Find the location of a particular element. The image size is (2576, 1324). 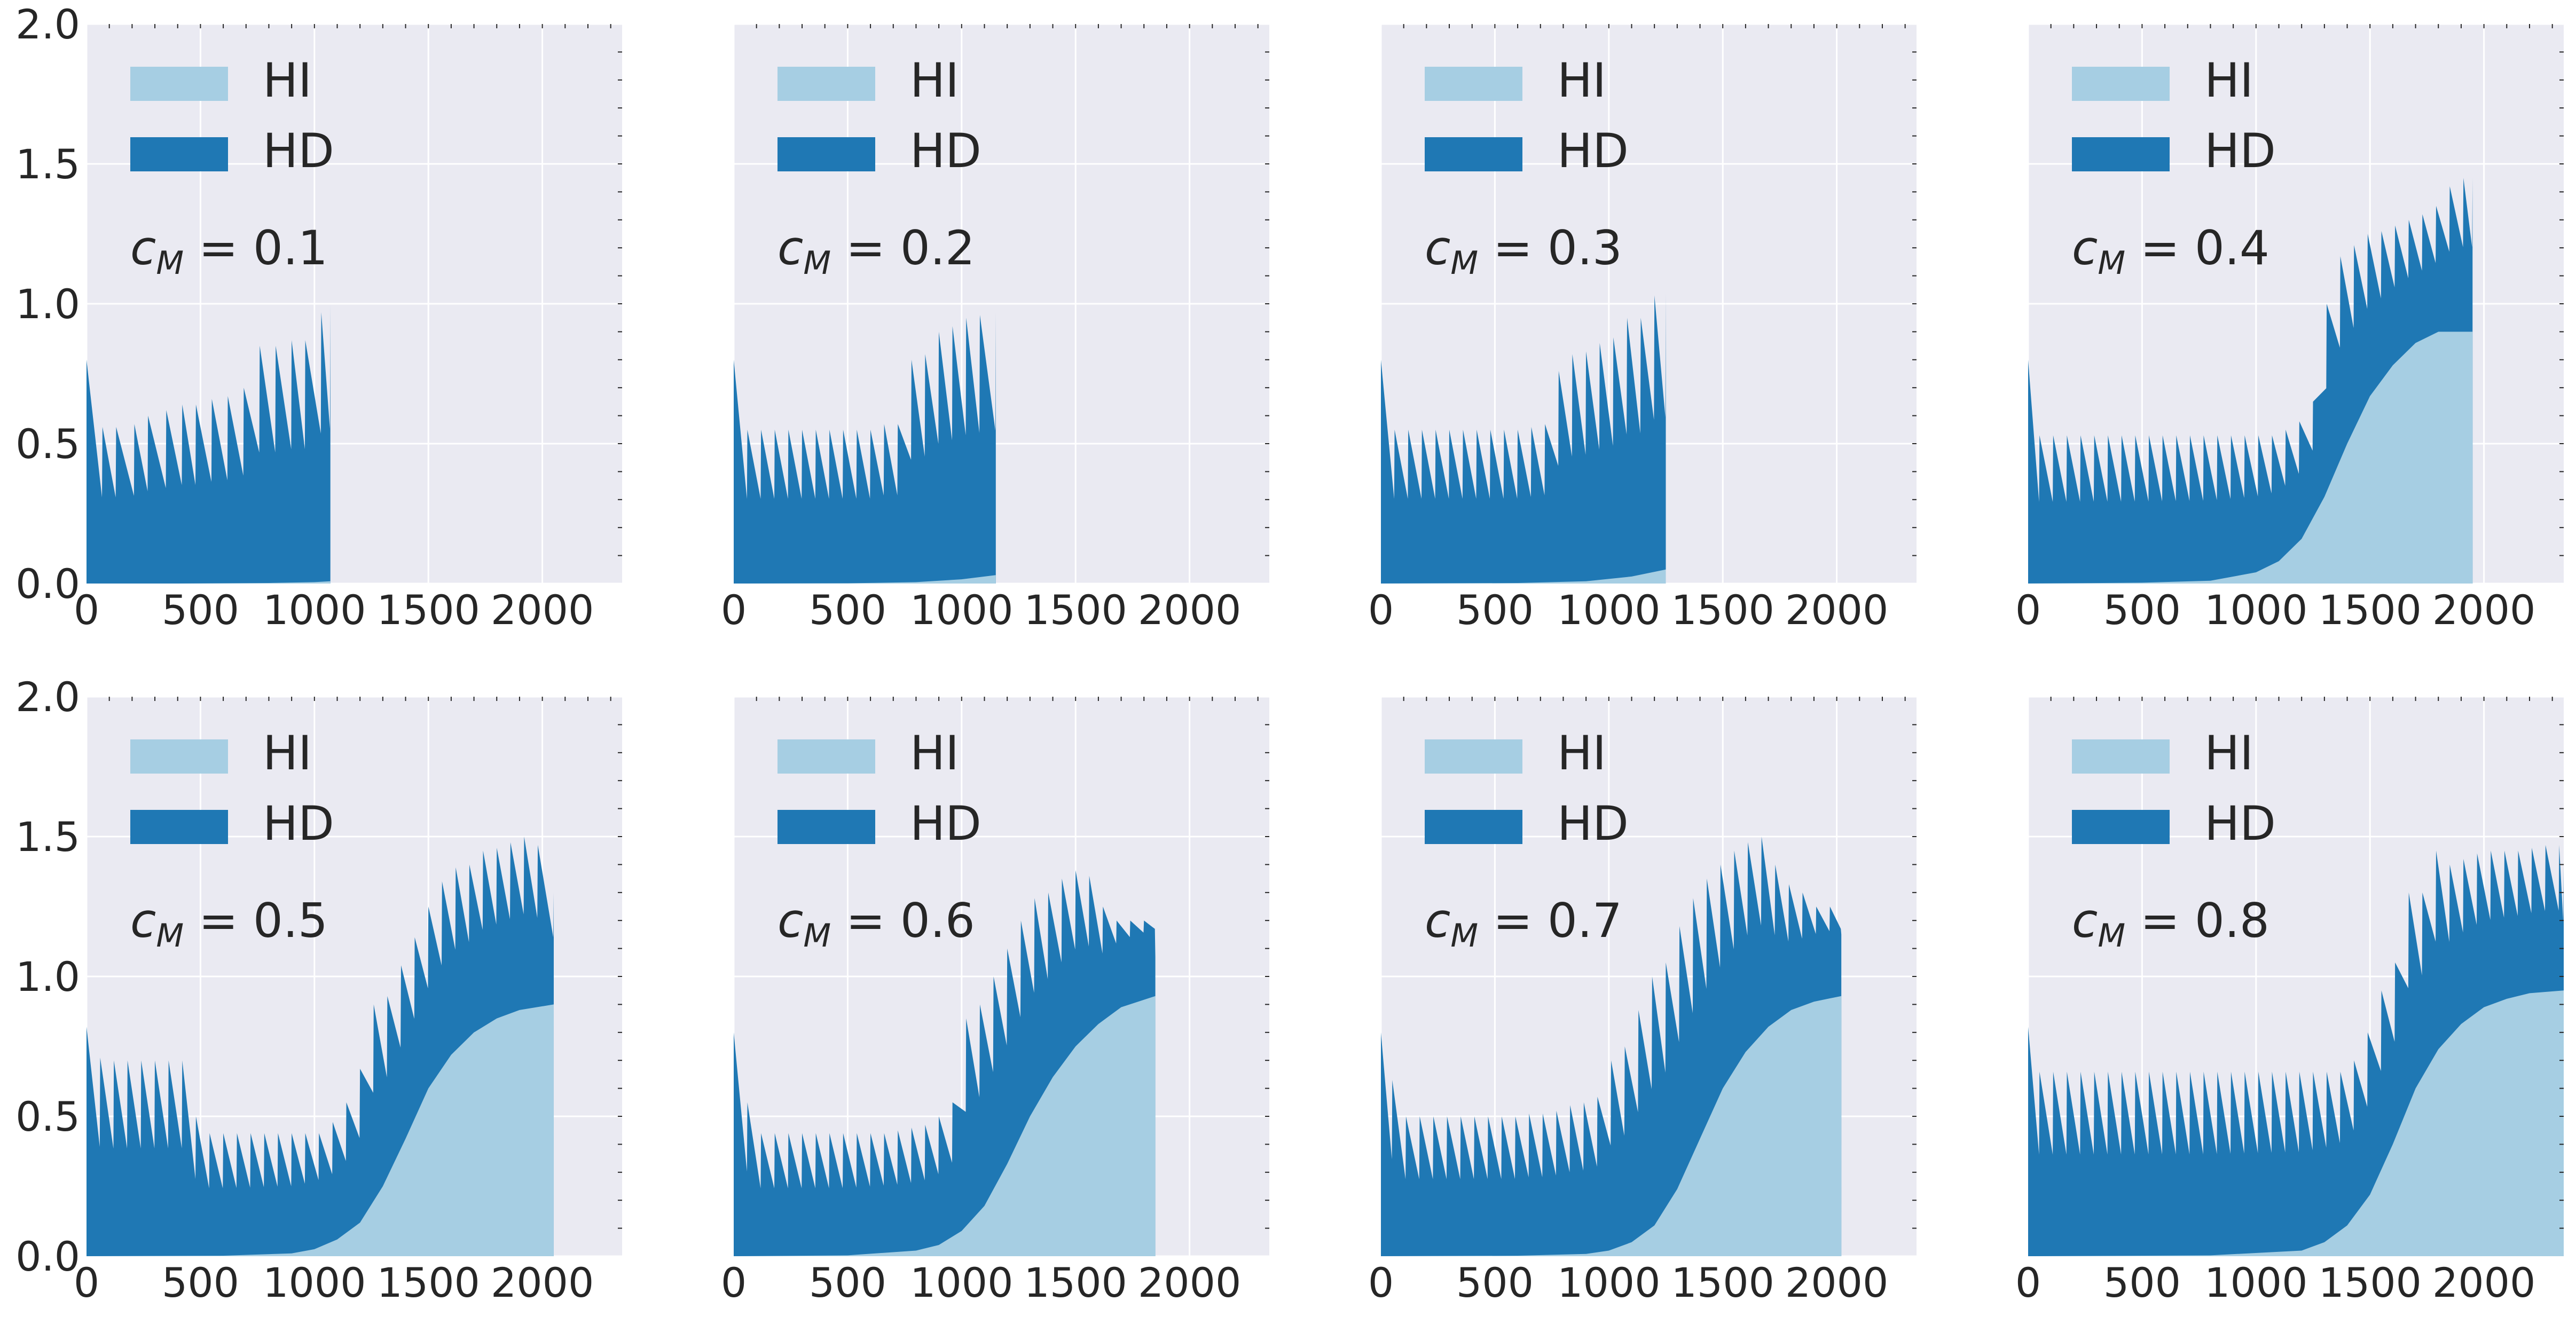

panel-2: 0 500 1000 1500 2000 HI HD cM = 0.2 is located at coordinates (995, 328).